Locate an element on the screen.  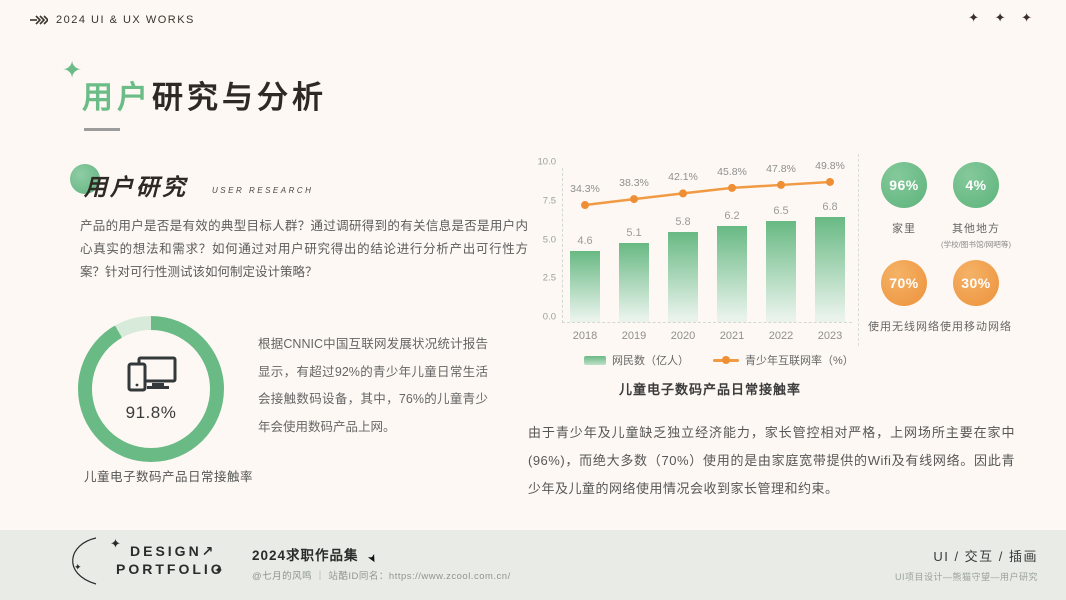
y-tick-label: 10.0 is located at coordinates (547, 162).